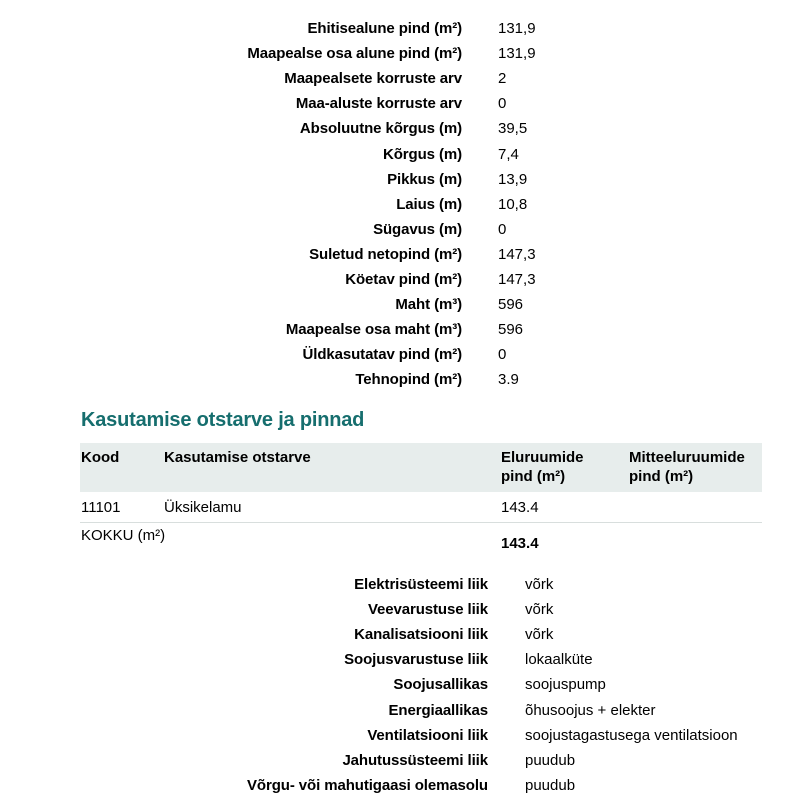 The height and width of the screenshot is (812, 810). I want to click on detail-row: Üldkasutatav pind (m²) 0, so click(405, 354).